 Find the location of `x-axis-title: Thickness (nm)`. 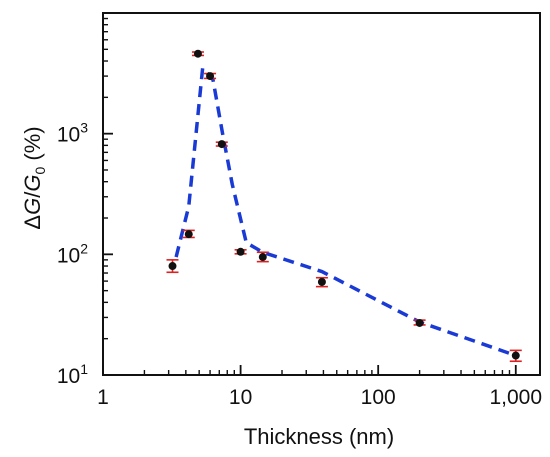

x-axis-title: Thickness (nm) is located at coordinates (319, 436).